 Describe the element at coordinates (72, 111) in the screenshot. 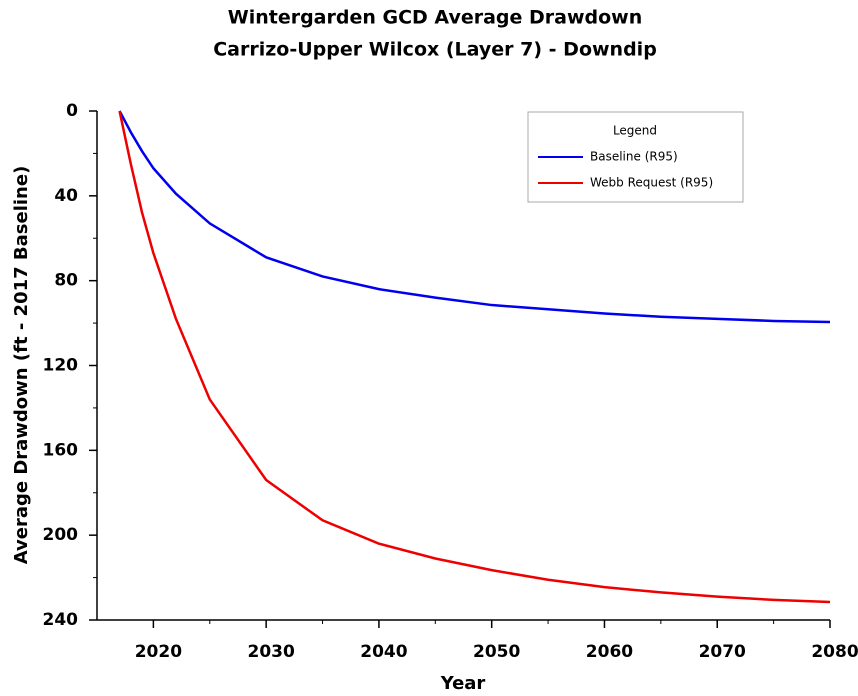

I see `y-tick-label: 0` at that location.